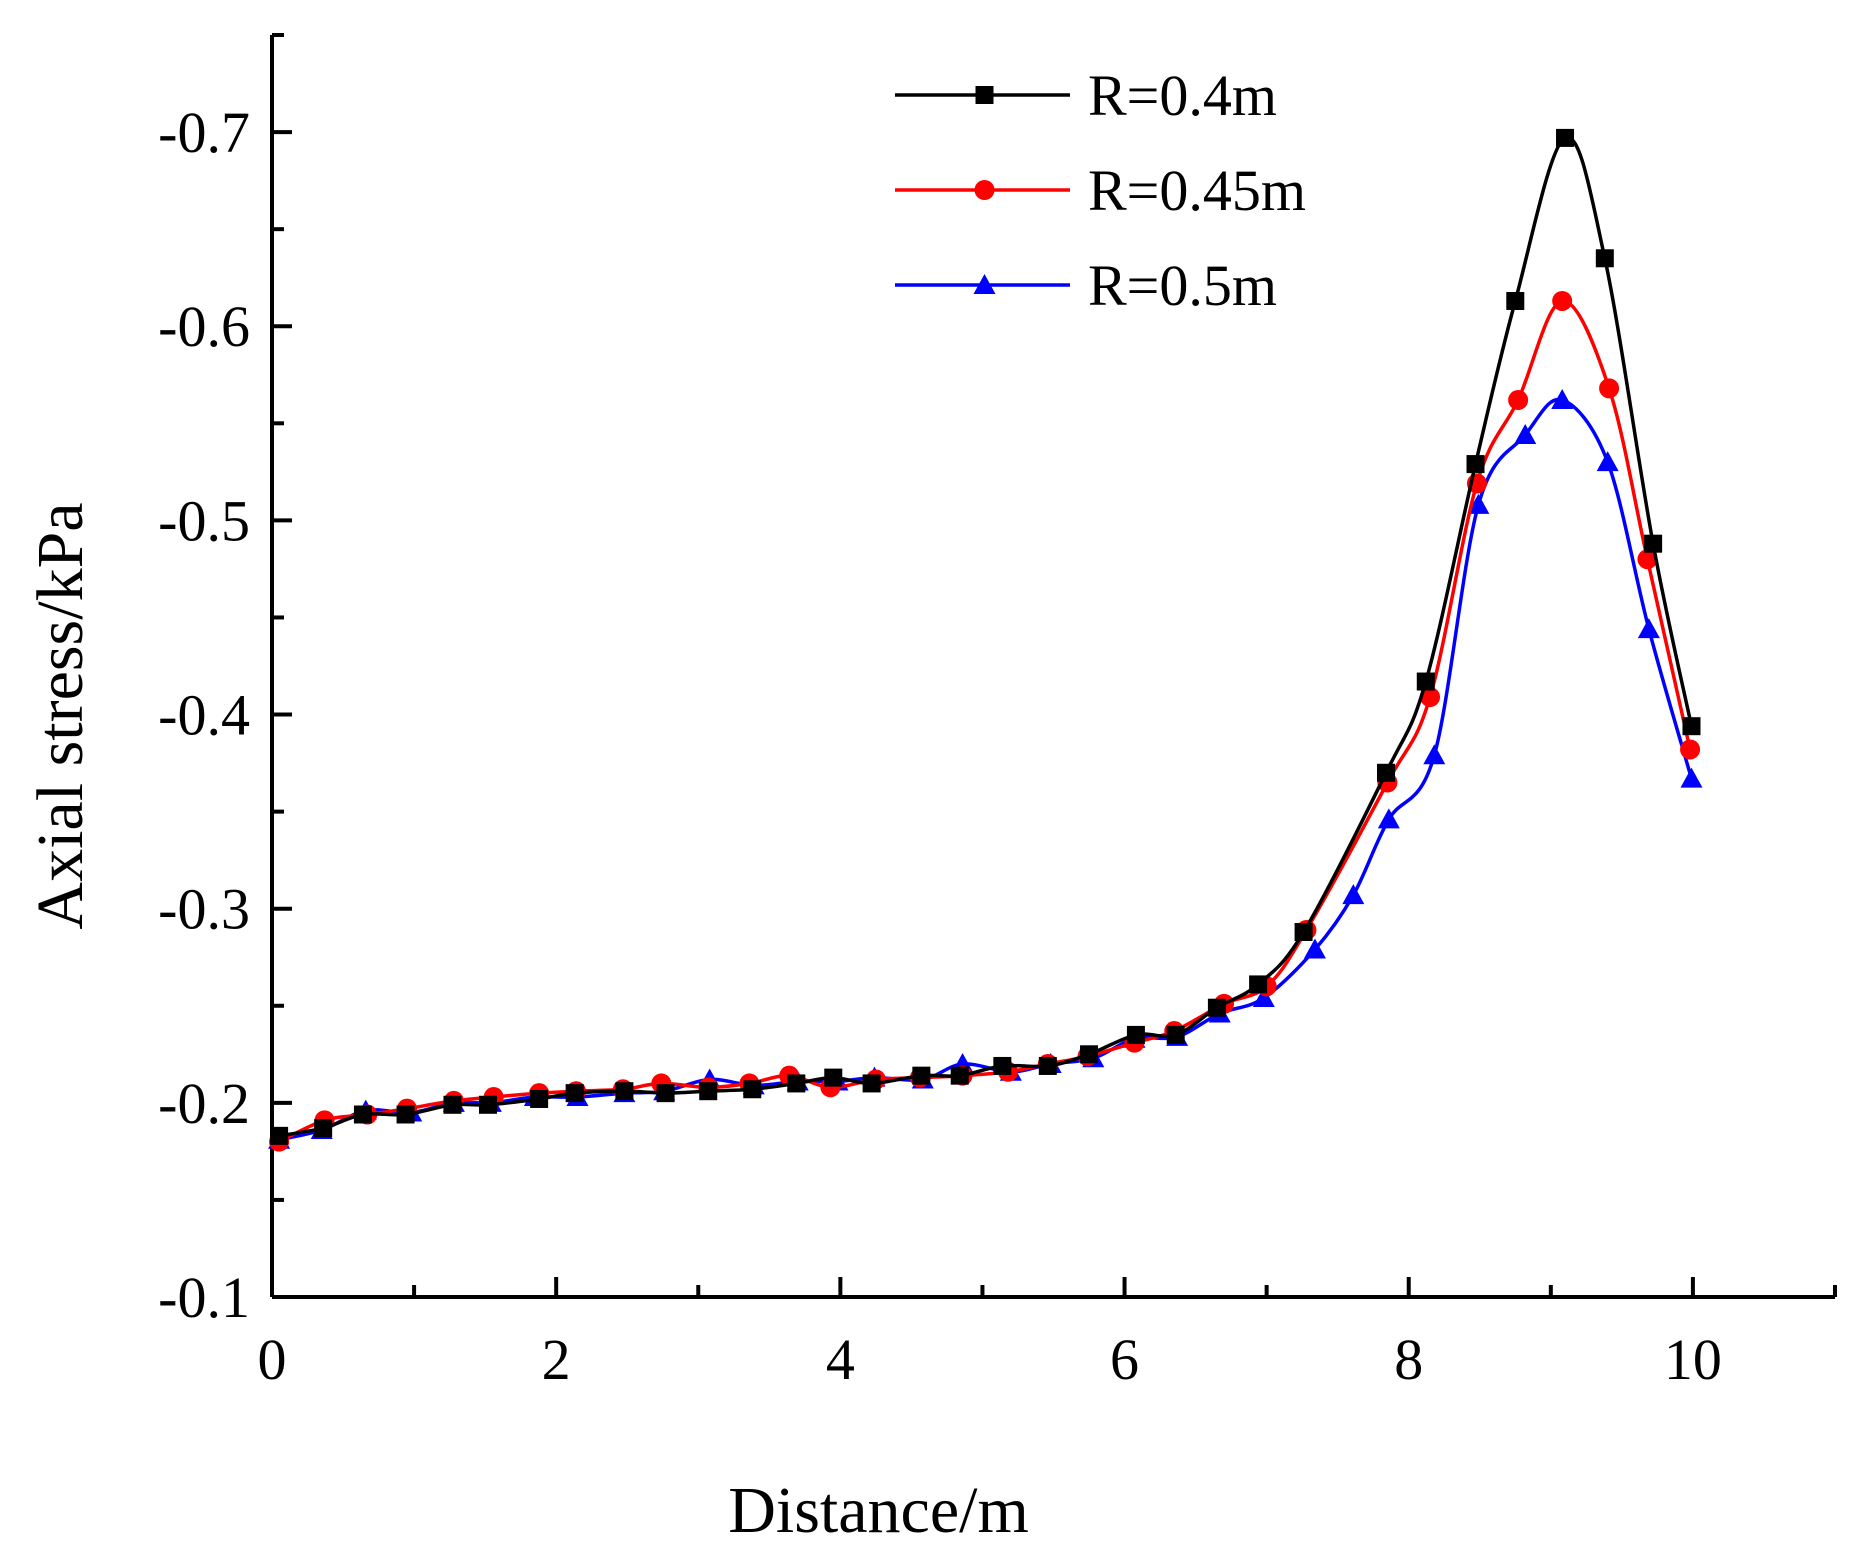 The height and width of the screenshot is (1560, 1851). Describe the element at coordinates (1182, 285) in the screenshot. I see `legend-label: R=0.5m` at that location.